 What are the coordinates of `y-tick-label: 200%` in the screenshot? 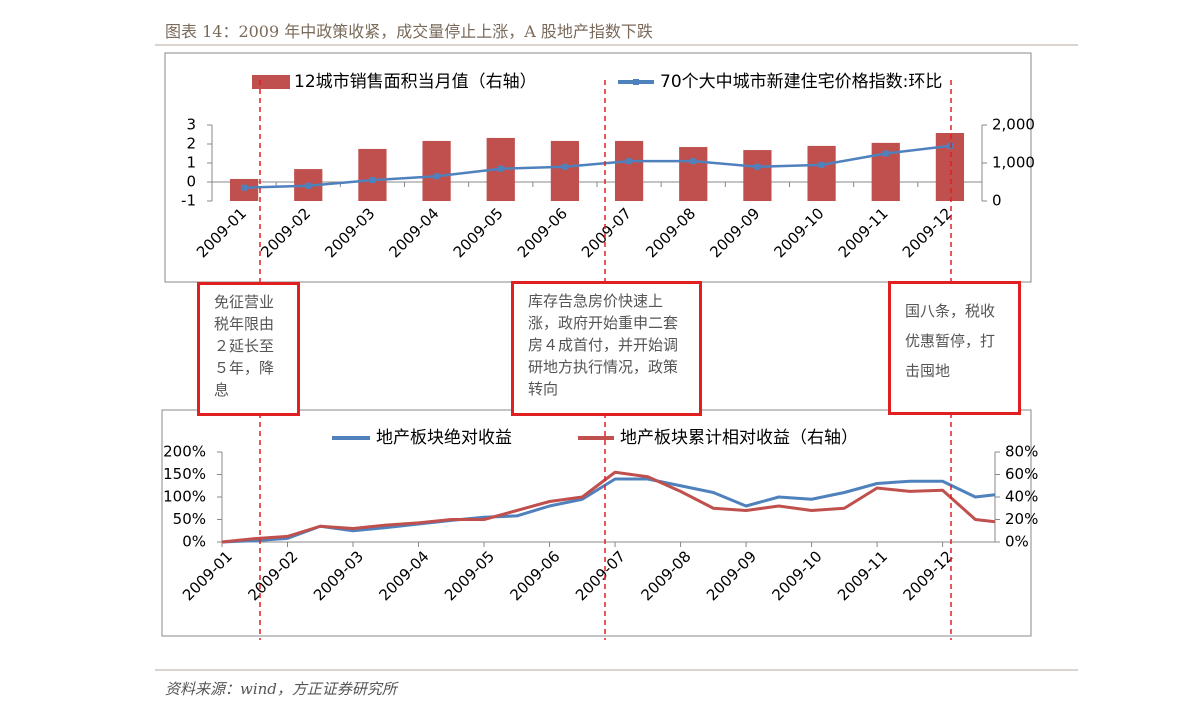 It's located at (184, 452).